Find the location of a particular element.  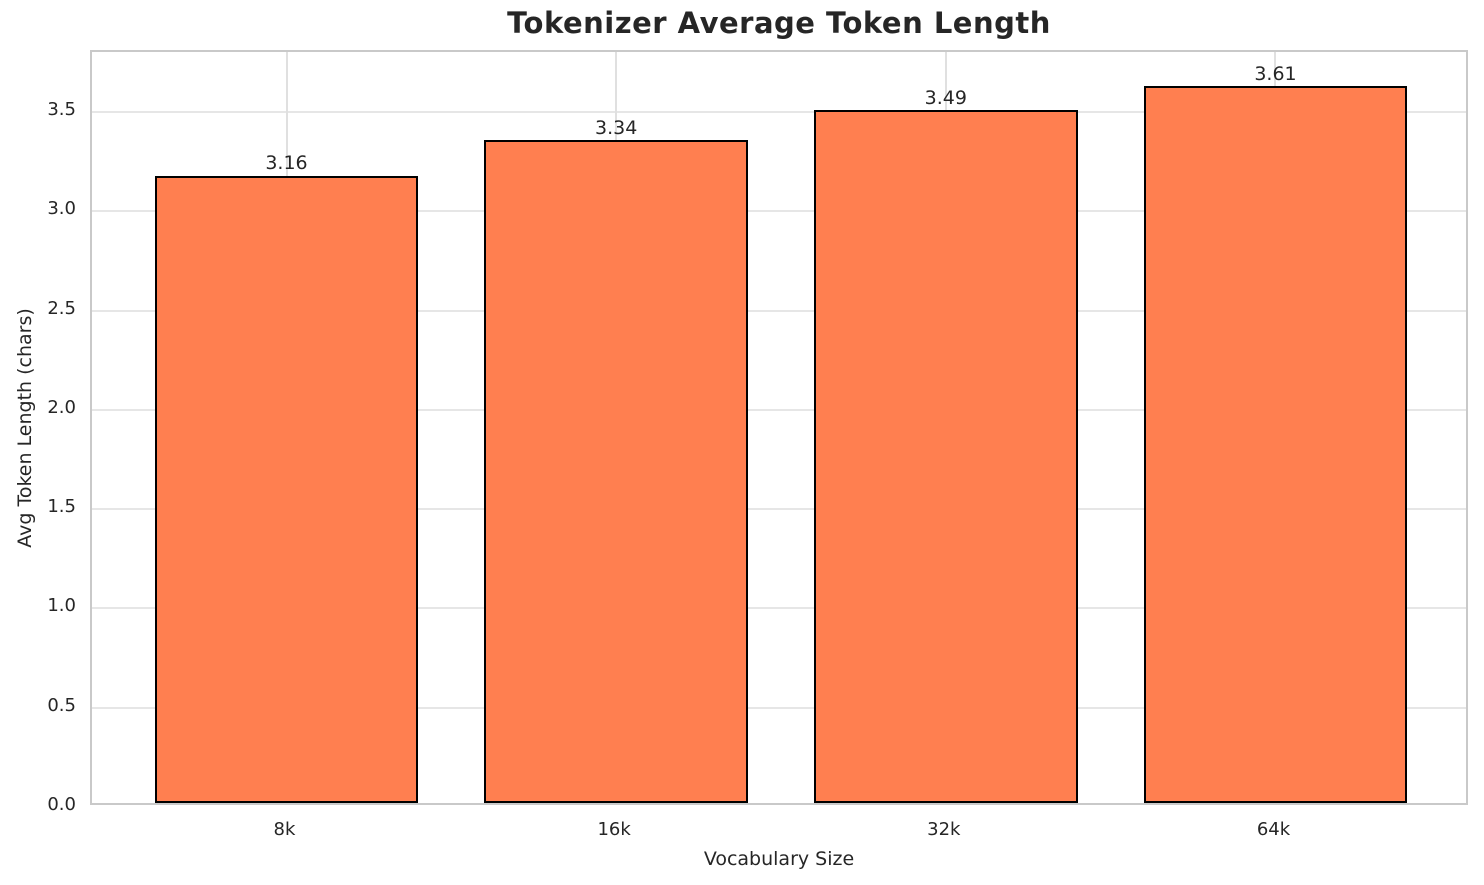

x-axis-label: Vocabulary Size is located at coordinates (779, 859).